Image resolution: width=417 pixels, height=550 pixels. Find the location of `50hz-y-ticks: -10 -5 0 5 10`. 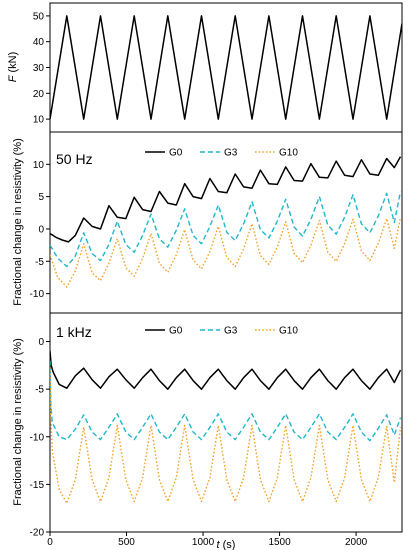

50hz-y-ticks: -10 -5 0 5 10 is located at coordinates (40, 230).